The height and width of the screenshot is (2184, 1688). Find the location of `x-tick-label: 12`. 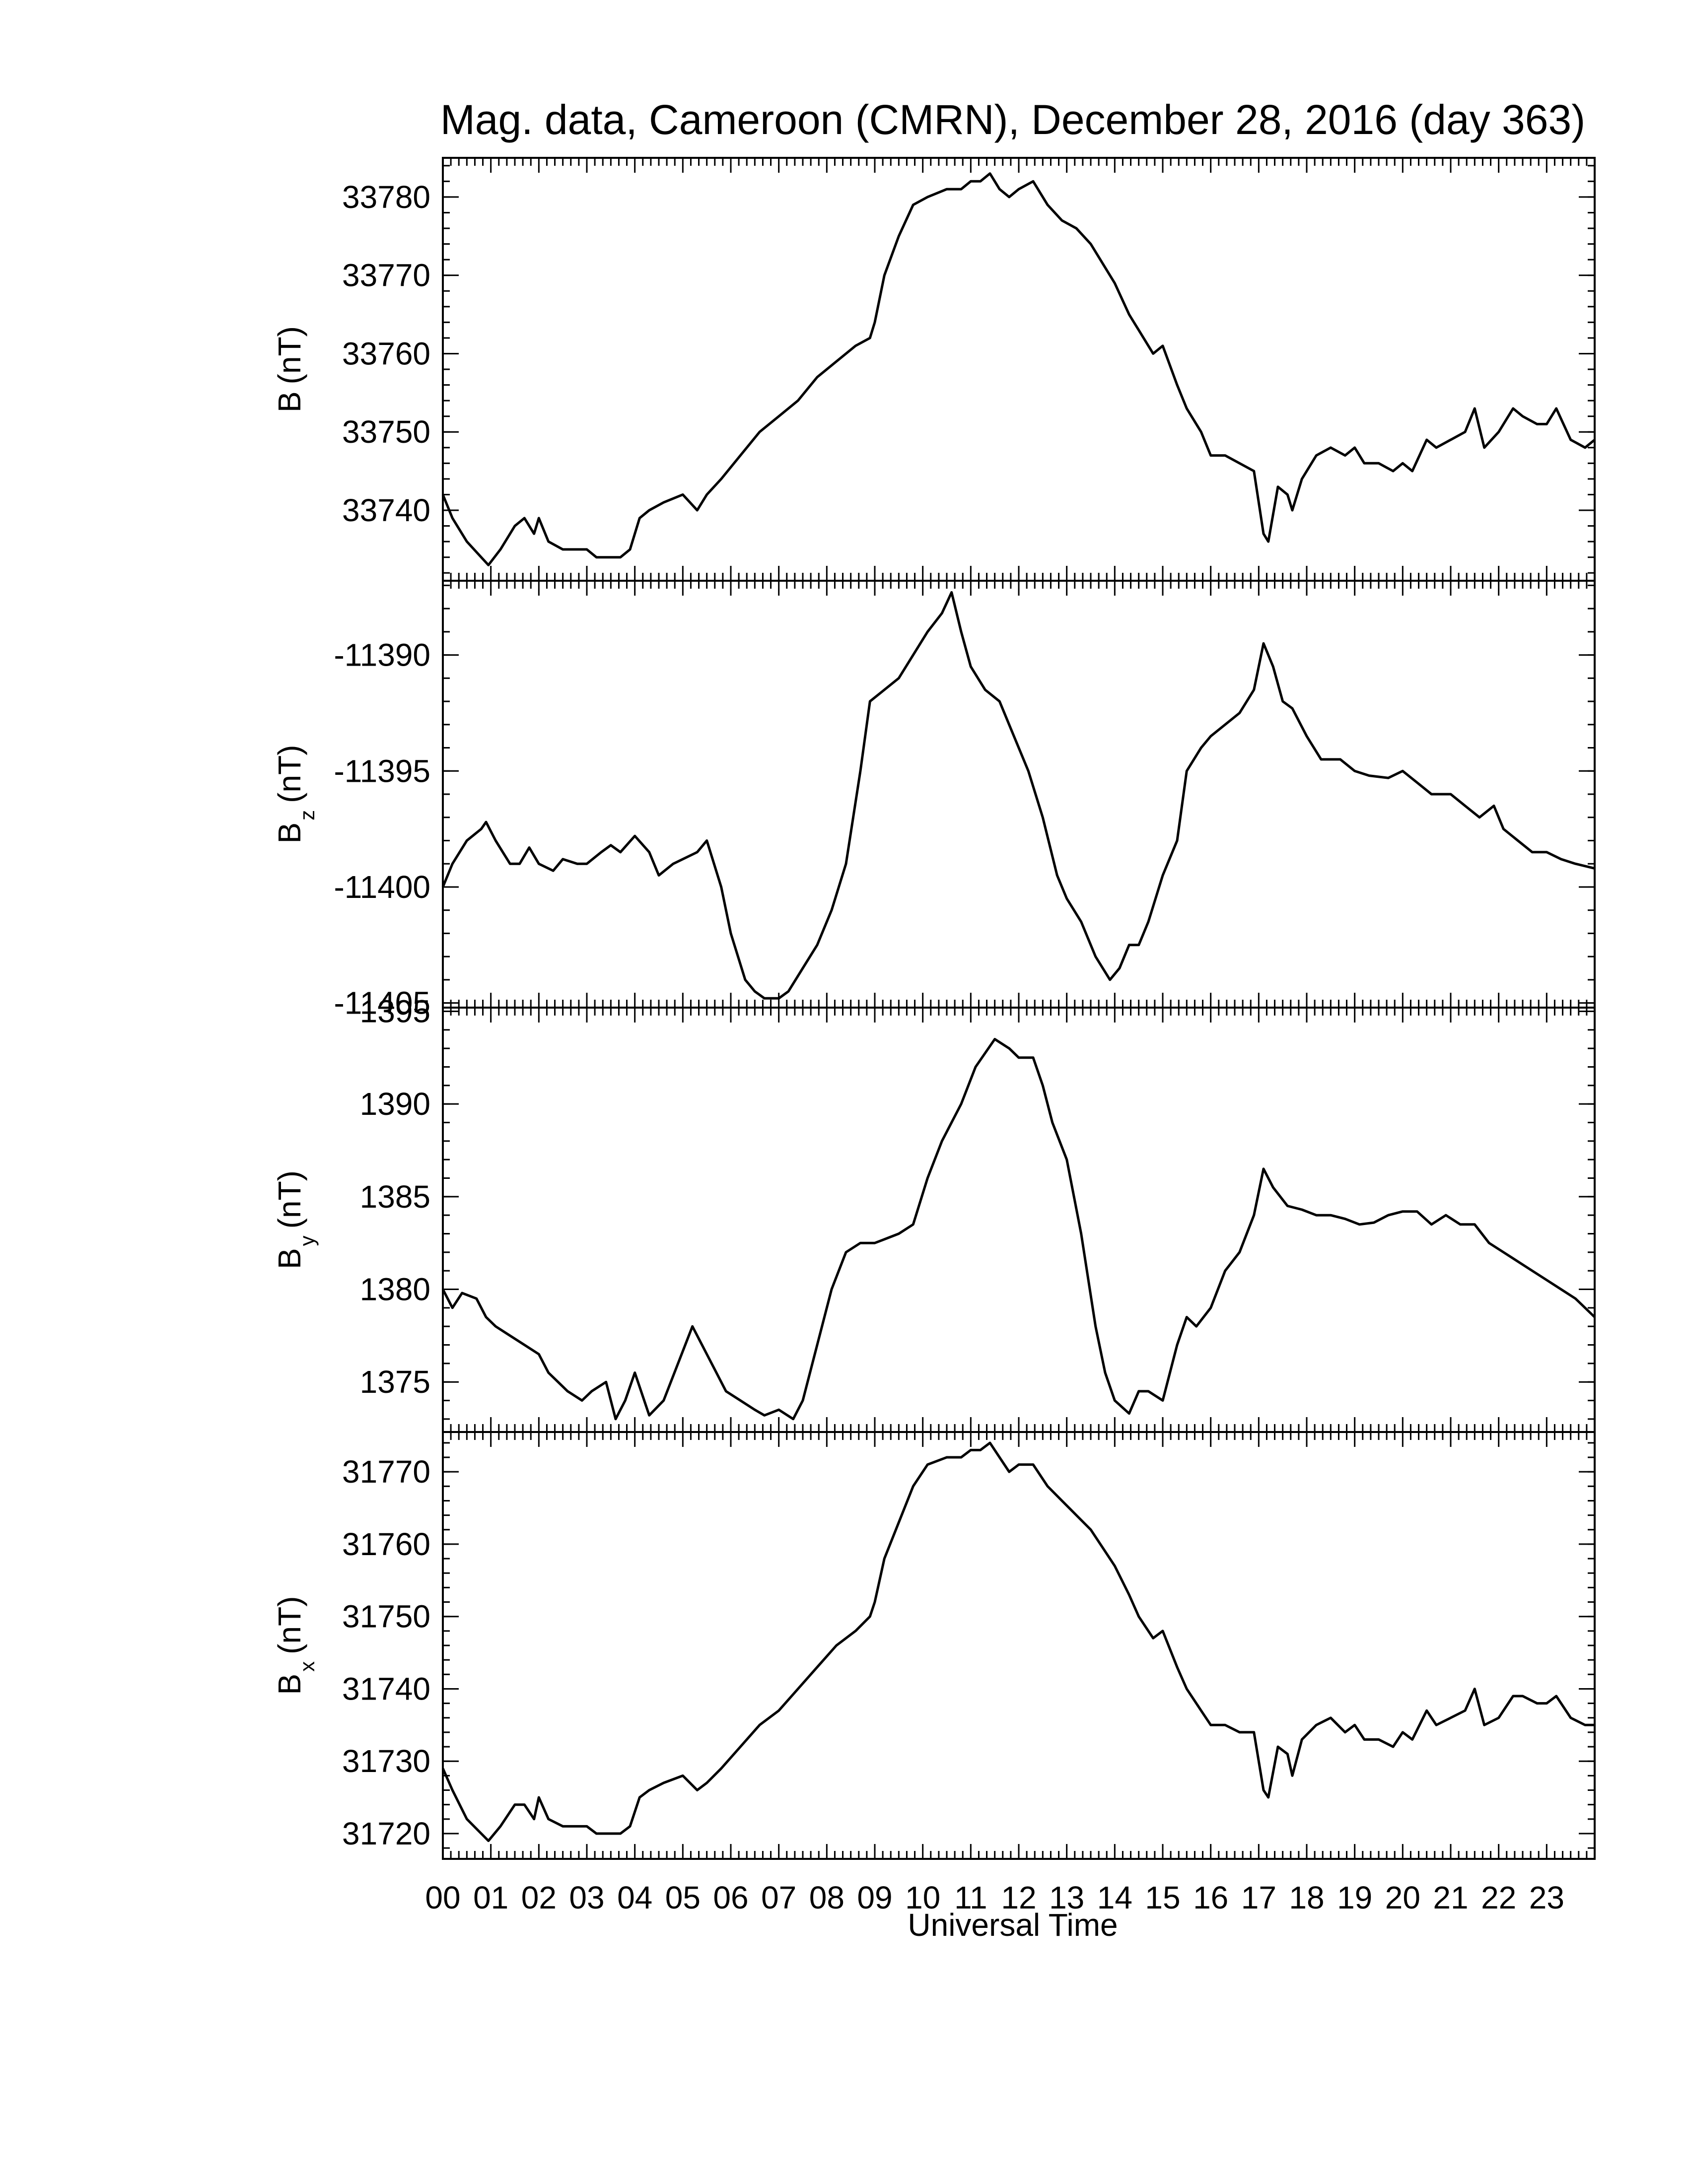

x-tick-label: 12 is located at coordinates (1018, 1897).